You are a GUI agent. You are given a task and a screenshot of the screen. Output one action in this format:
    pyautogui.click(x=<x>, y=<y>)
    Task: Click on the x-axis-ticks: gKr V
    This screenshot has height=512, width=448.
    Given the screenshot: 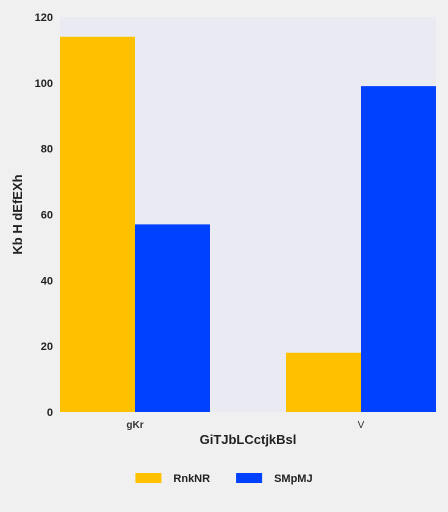 What is the action you would take?
    pyautogui.click(x=245, y=425)
    